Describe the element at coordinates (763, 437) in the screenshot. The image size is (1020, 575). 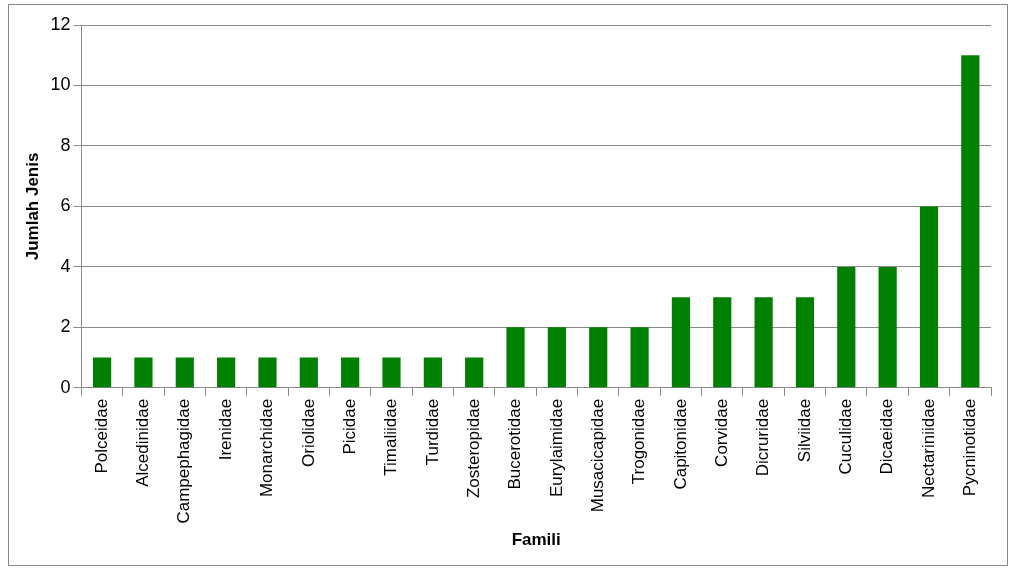
I see `x-tick-label: Dicruridae` at that location.